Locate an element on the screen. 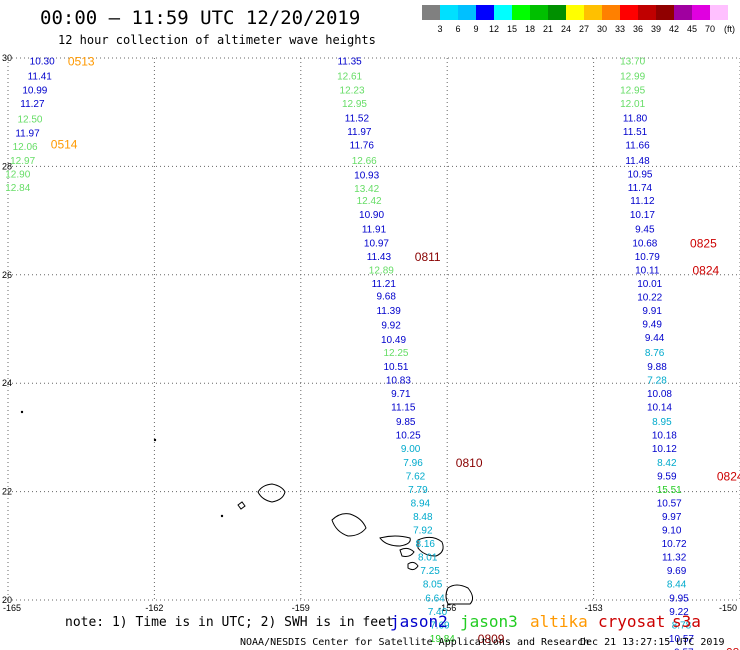 The height and width of the screenshot is (650, 740). time-label: 0809 is located at coordinates (491, 639).